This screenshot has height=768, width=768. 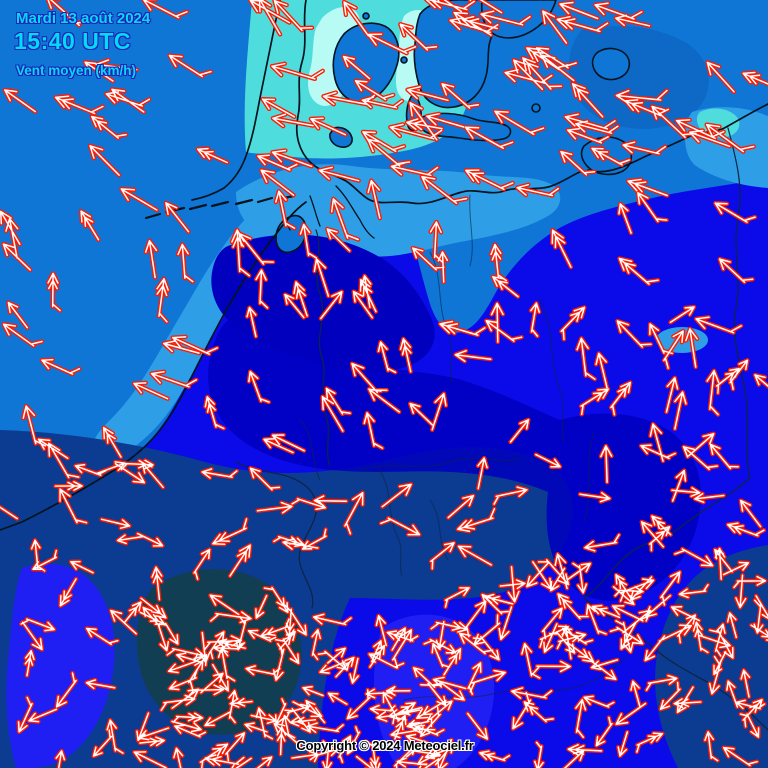 I want to click on map-parameter-label: Vent moyen (km/h), so click(x=76, y=70).